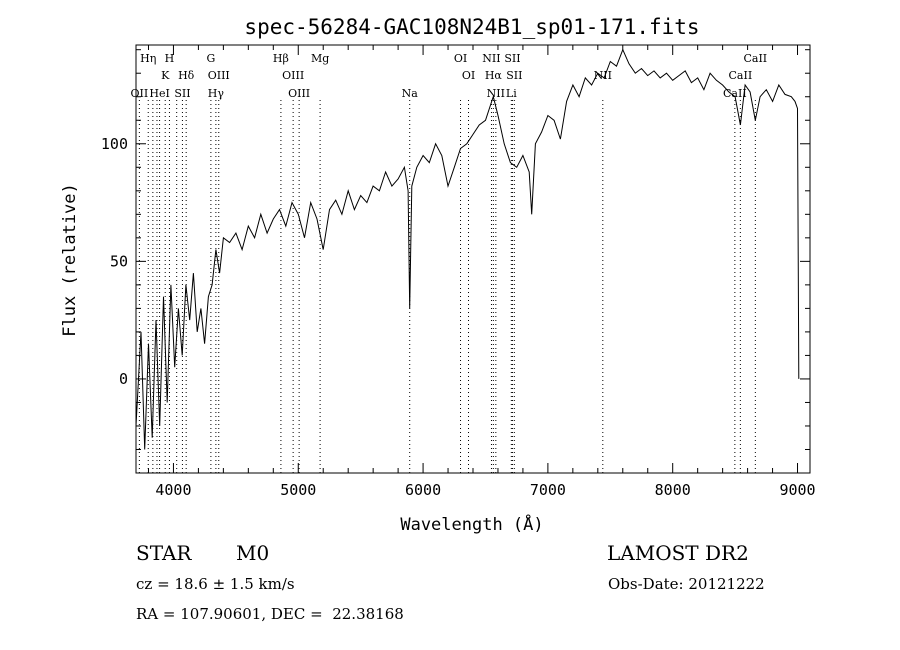 The height and width of the screenshot is (650, 900). I want to click on marker-label: Li, so click(511, 93).